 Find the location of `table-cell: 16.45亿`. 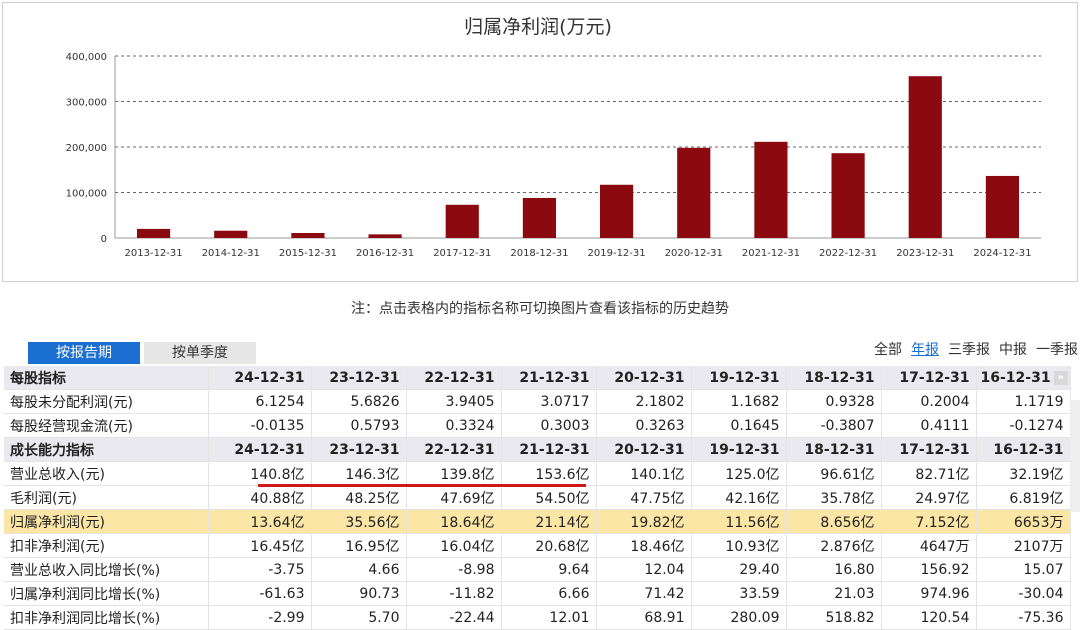

table-cell: 16.45亿 is located at coordinates (260, 545).